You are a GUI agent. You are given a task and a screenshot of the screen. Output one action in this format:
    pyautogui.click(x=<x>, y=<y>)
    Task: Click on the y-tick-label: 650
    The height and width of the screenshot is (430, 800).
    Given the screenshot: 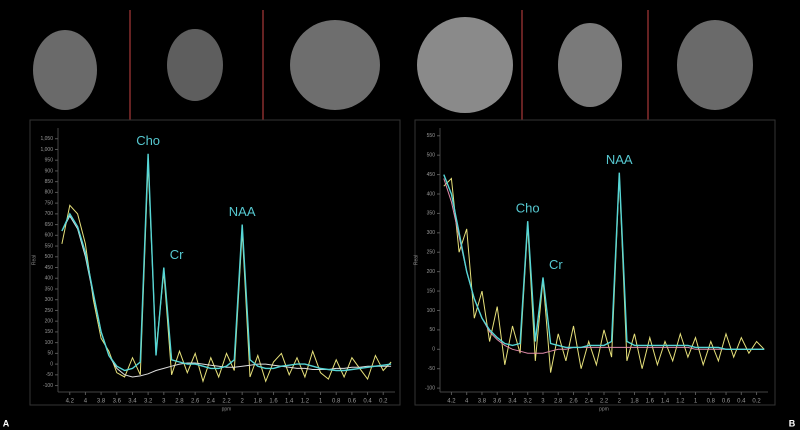 What is the action you would take?
    pyautogui.click(x=49, y=225)
    